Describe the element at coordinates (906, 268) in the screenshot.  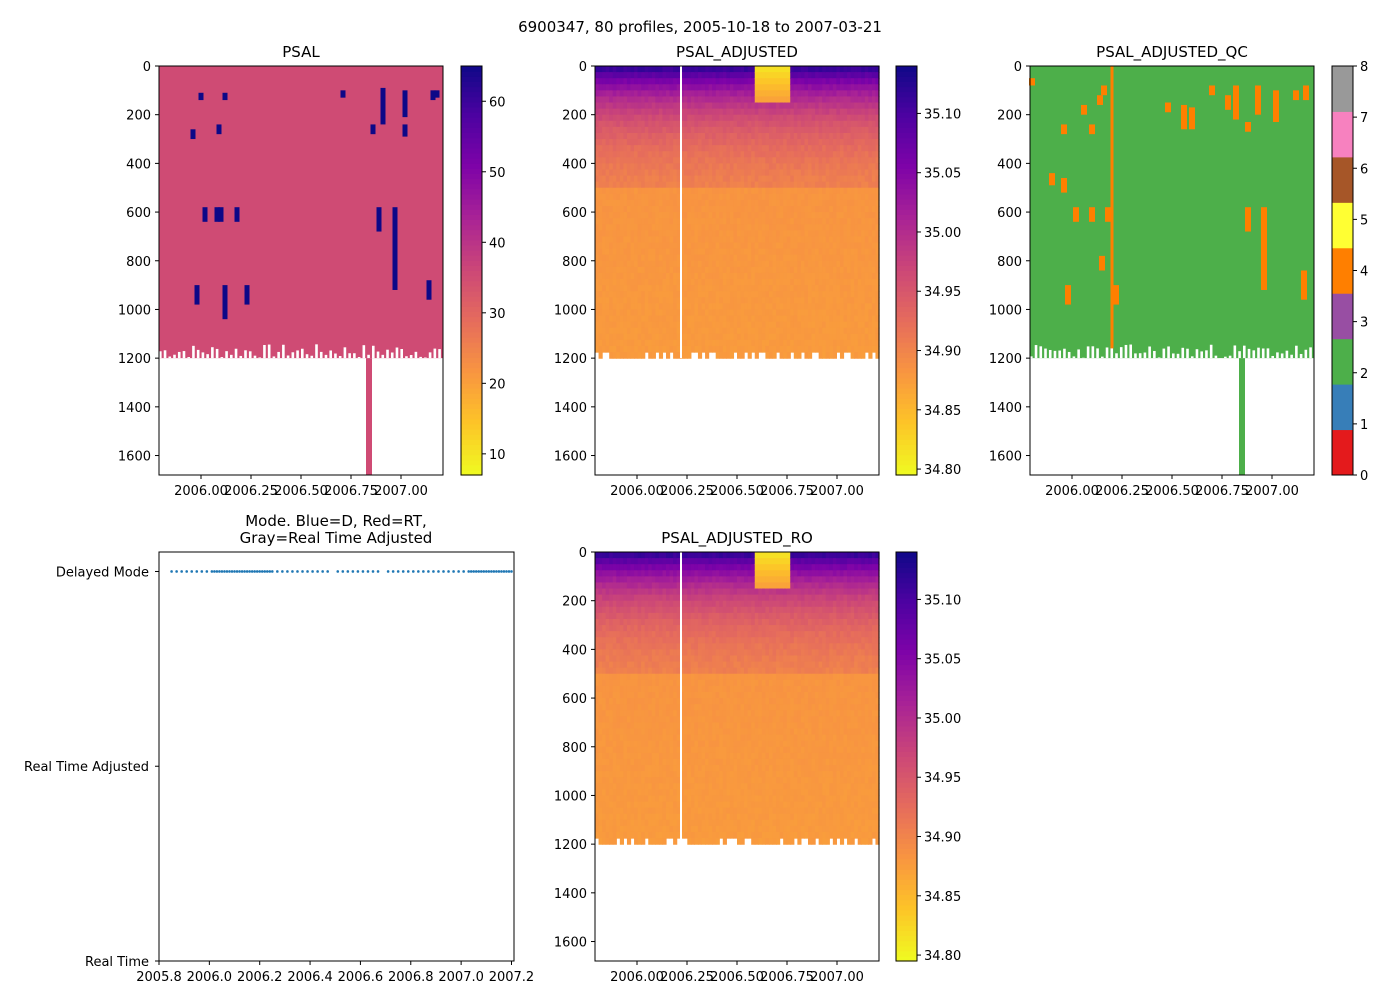
I see `psal-adjusted-colorbar-gradient-step` at that location.